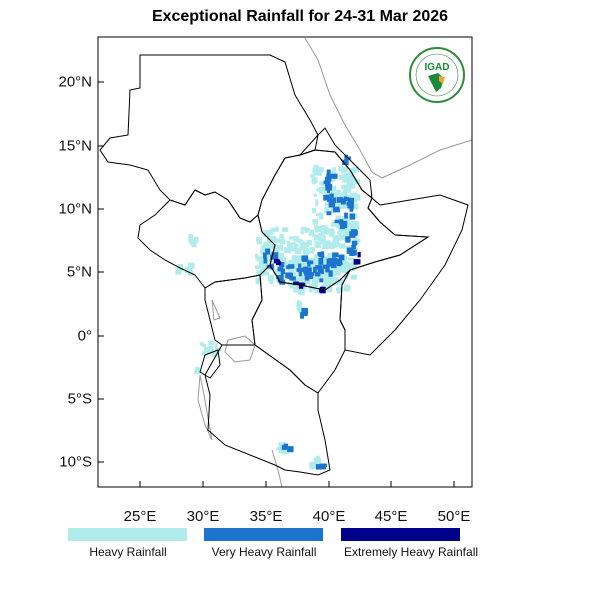  What do you see at coordinates (209, 138) in the screenshot?
I see `sudan-border` at bounding box center [209, 138].